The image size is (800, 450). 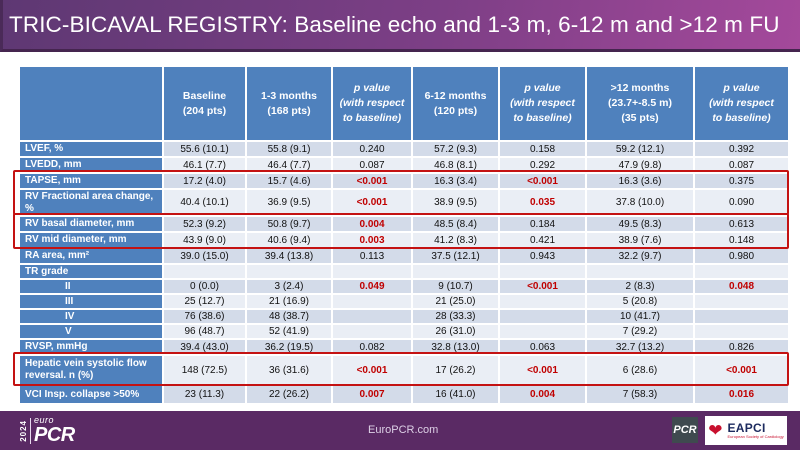 What do you see at coordinates (455, 370) in the screenshot?
I see `table-cell: 17 (26.2)` at bounding box center [455, 370].